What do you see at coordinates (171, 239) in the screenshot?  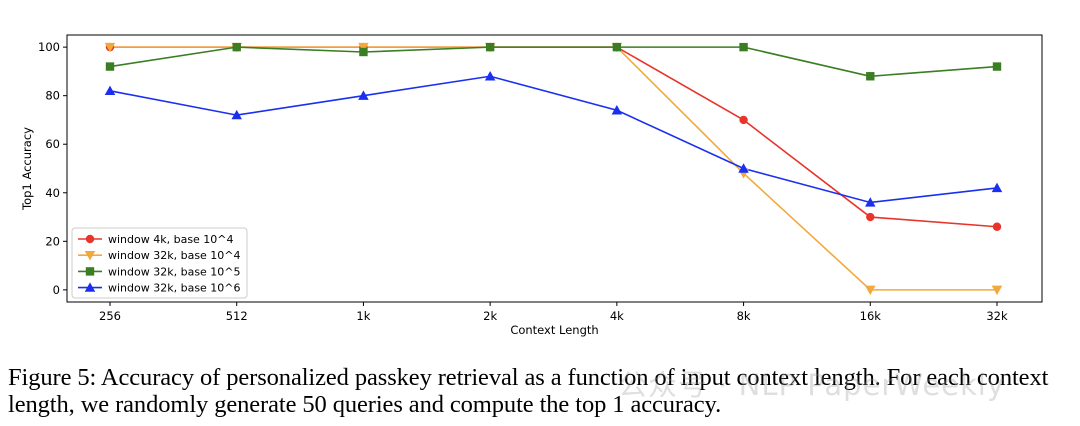 I see `legend-label-1: window 4k, base 10^4` at bounding box center [171, 239].